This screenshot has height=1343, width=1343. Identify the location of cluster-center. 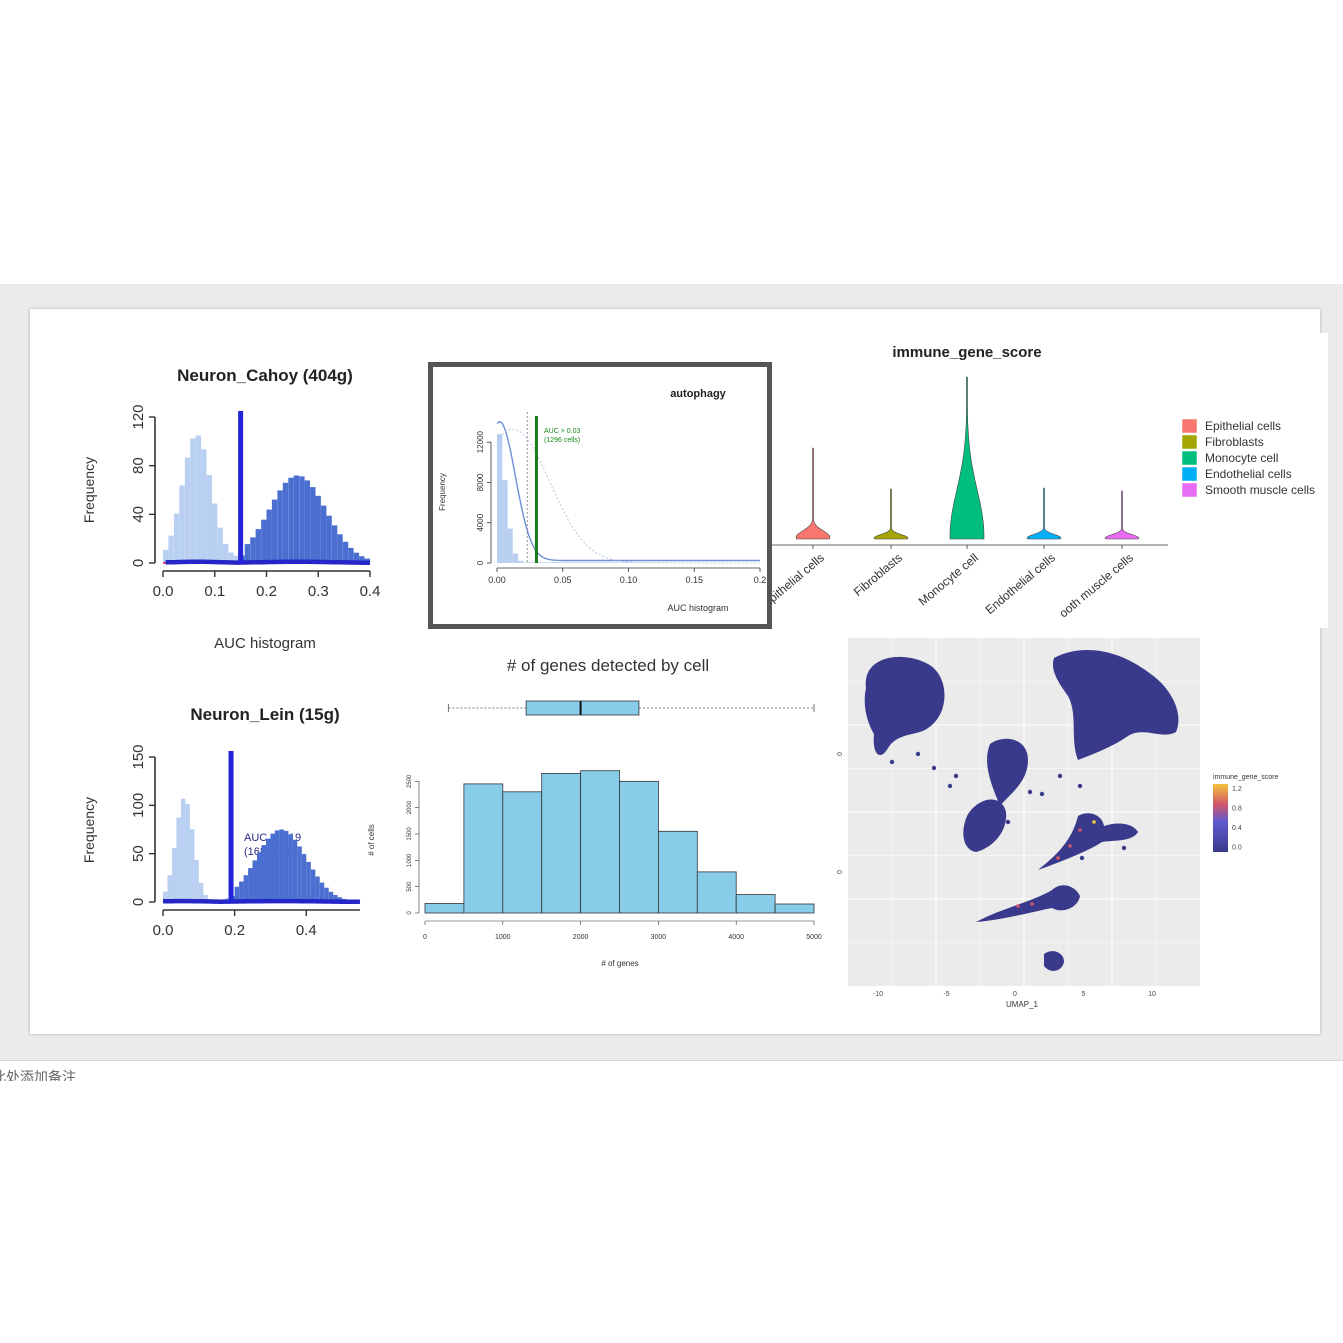
(1007, 772).